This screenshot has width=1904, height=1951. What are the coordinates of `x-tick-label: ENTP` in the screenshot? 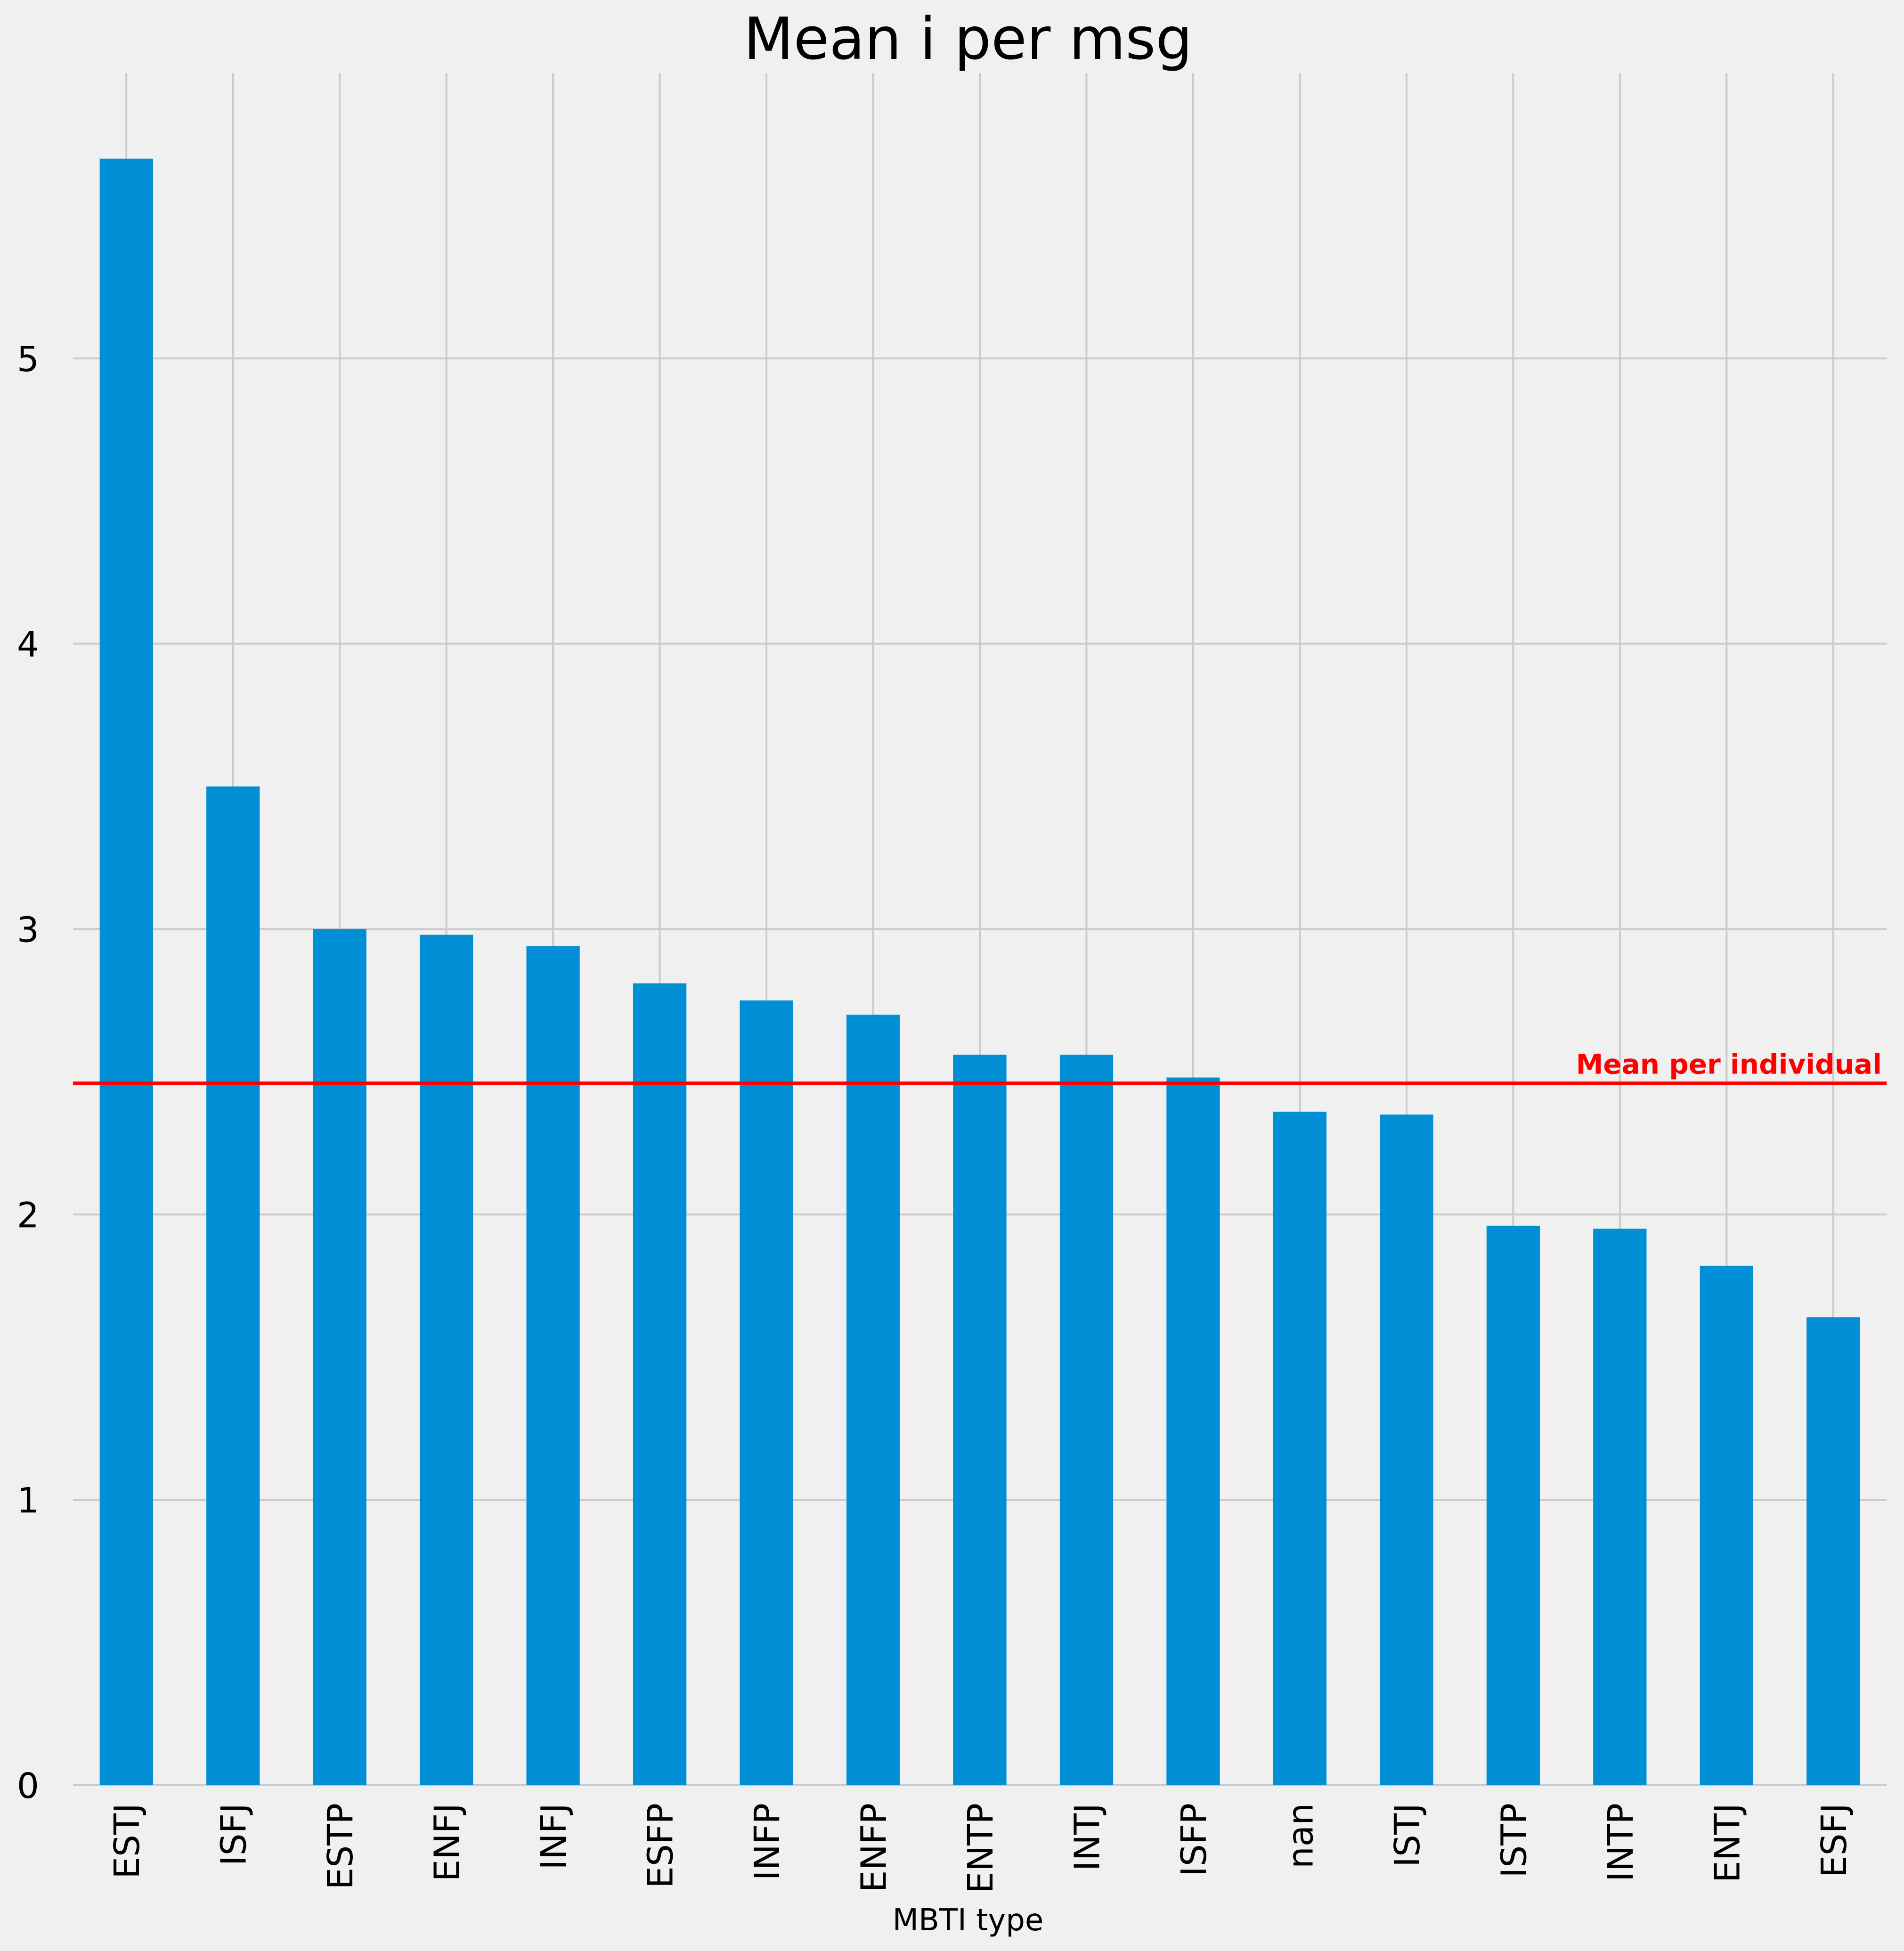 It's located at (980, 1848).